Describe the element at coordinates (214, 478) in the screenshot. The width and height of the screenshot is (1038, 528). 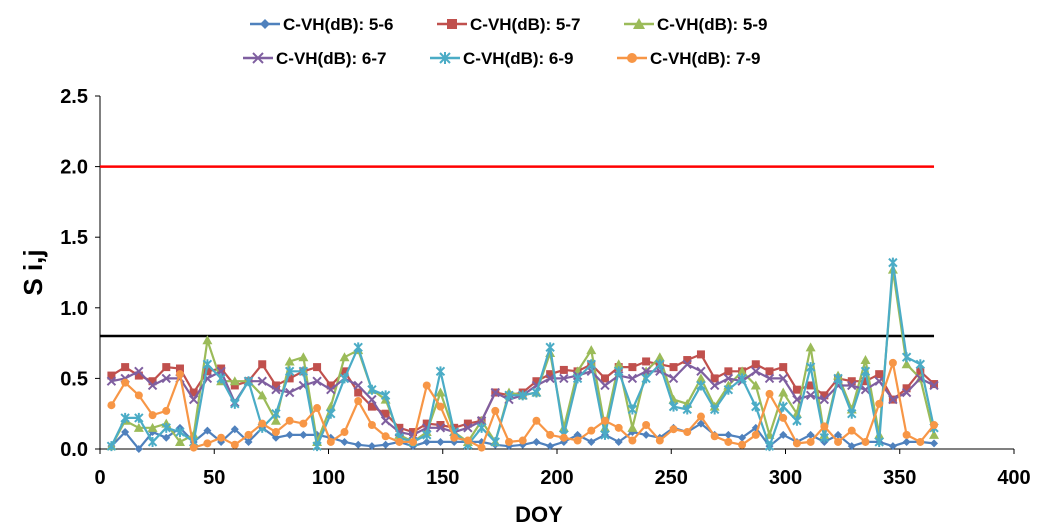
I see `x-tick-label: 50` at that location.